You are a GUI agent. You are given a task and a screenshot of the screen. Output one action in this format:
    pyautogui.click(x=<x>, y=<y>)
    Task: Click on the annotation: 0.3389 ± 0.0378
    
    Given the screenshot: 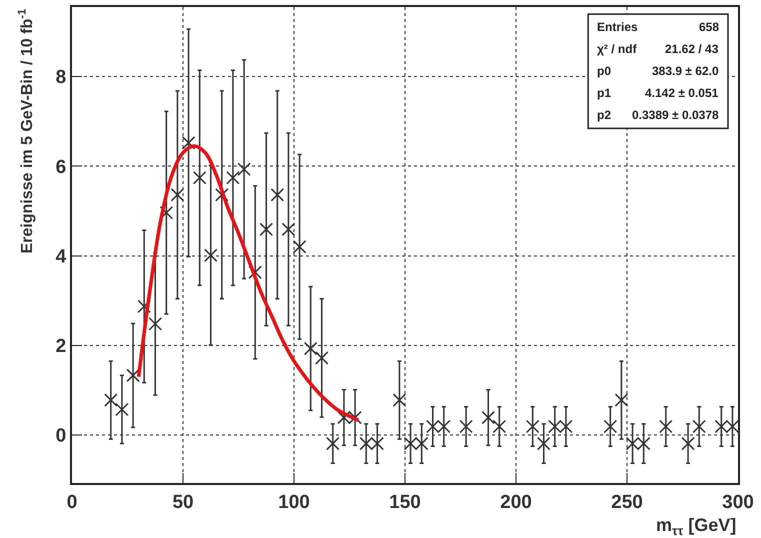 What is the action you would take?
    pyautogui.click(x=675, y=115)
    